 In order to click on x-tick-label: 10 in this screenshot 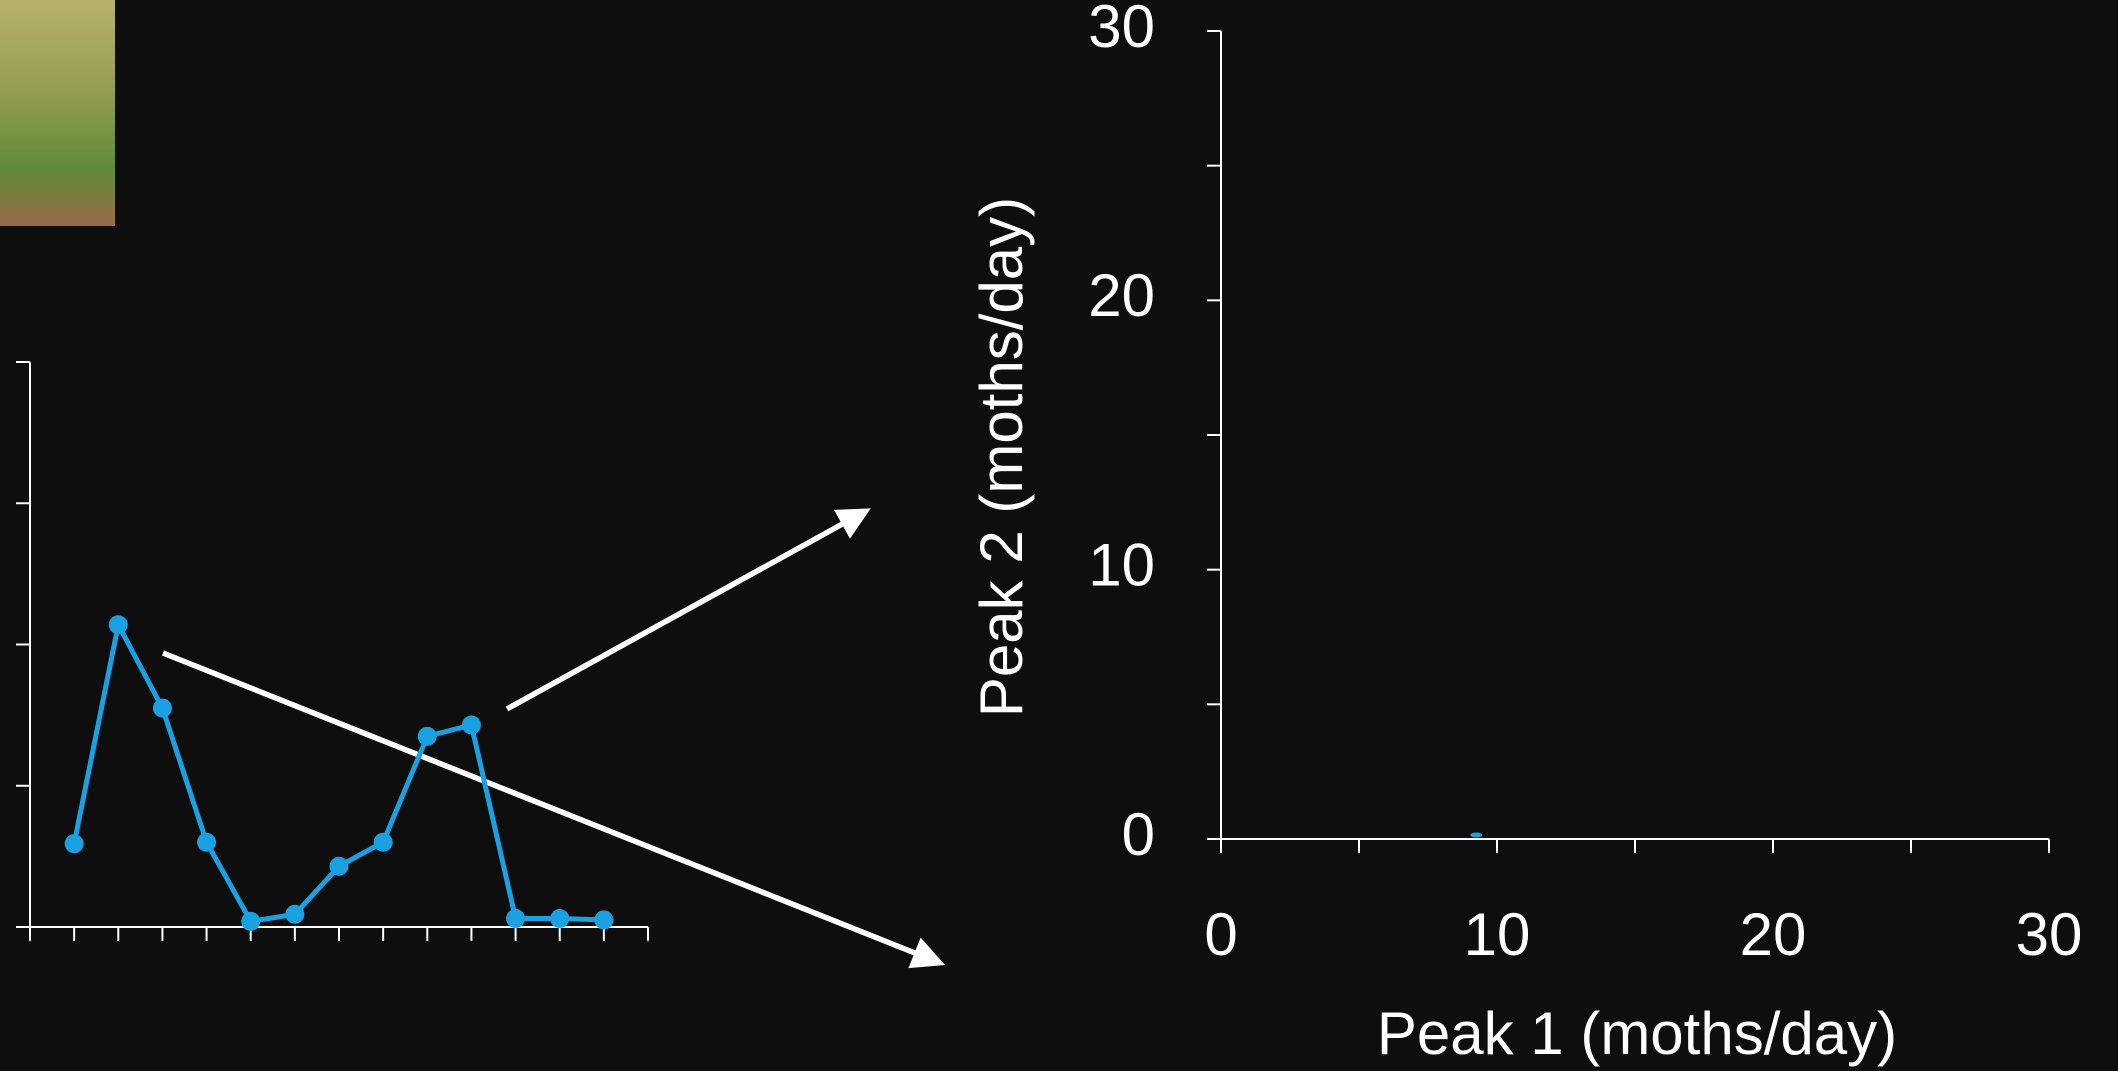, I will do `click(1497, 934)`.